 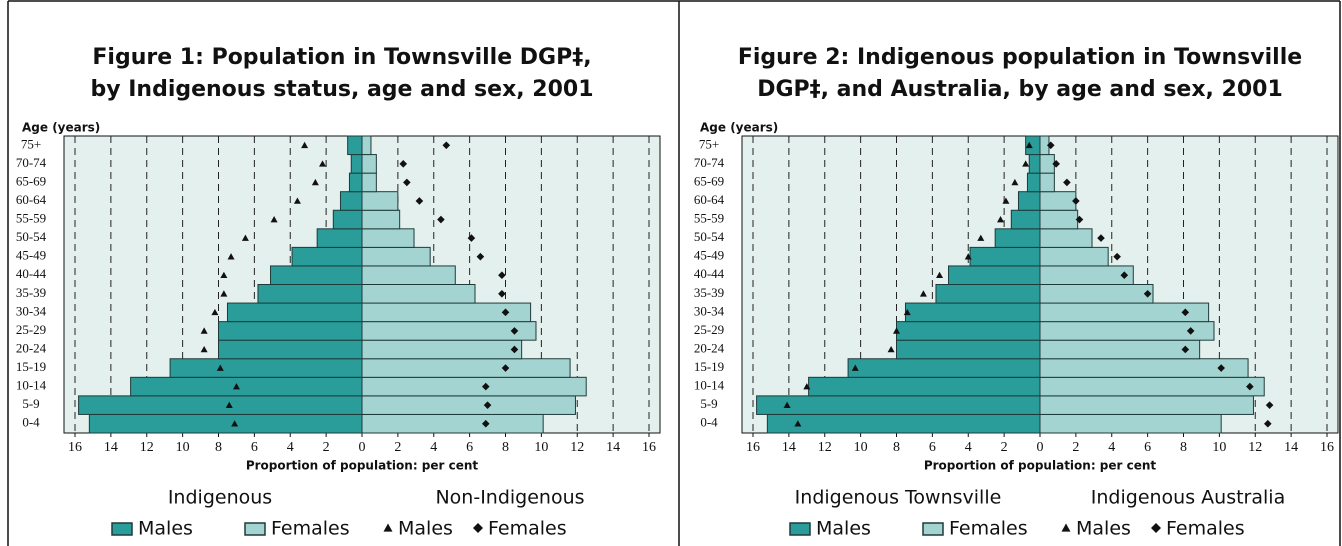 I want to click on y-tick-label: 45-49, so click(x=31, y=255).